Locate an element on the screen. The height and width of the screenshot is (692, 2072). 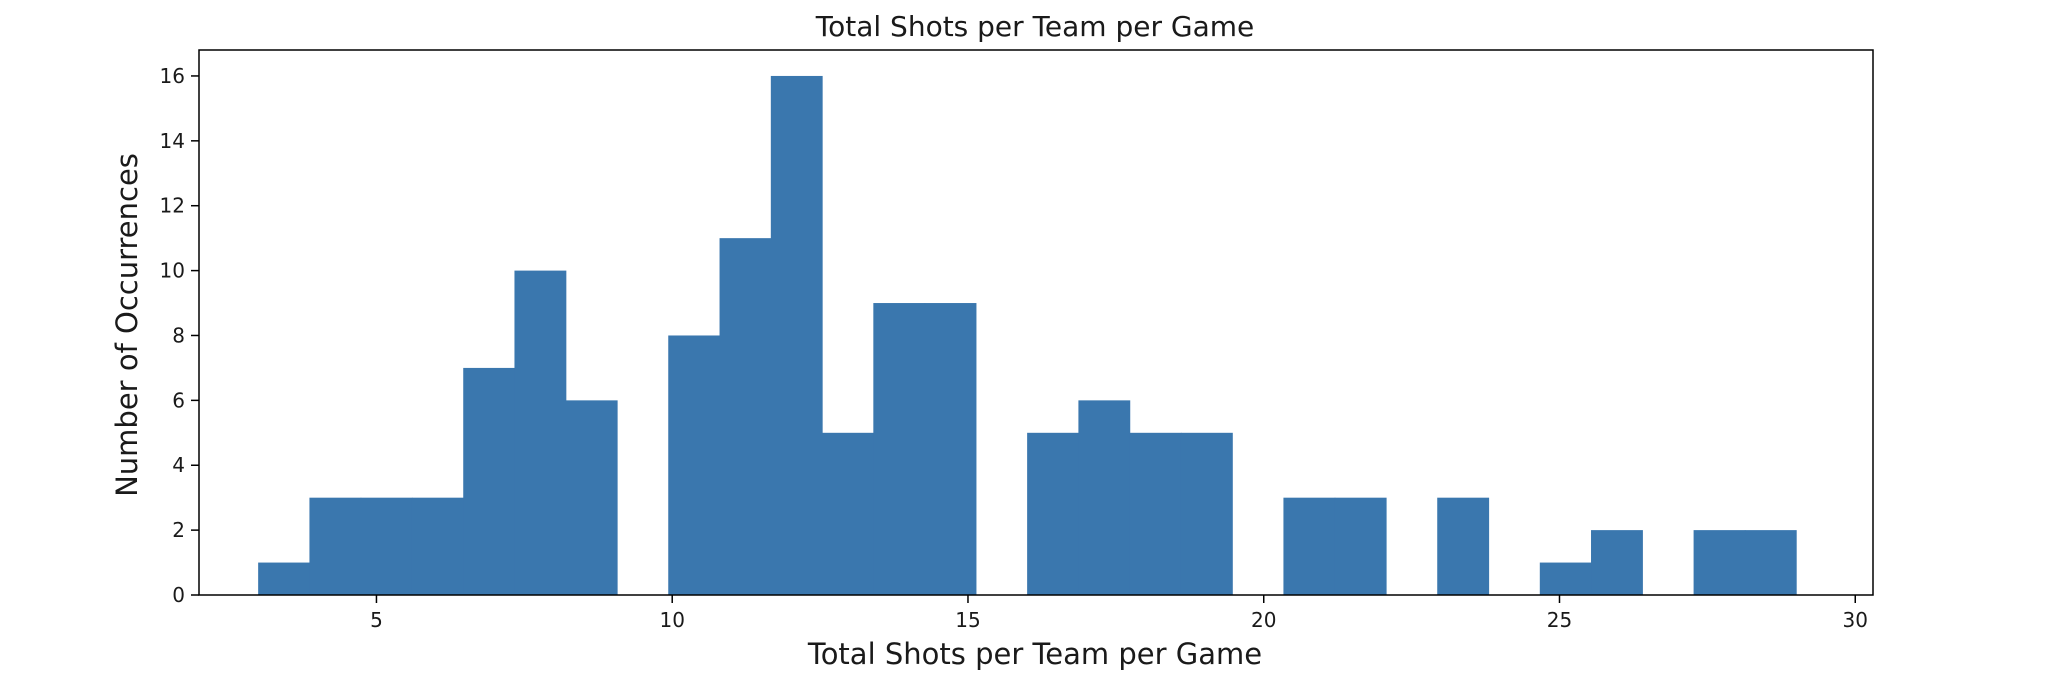
y-tick-label: 4 is located at coordinates (178, 465).